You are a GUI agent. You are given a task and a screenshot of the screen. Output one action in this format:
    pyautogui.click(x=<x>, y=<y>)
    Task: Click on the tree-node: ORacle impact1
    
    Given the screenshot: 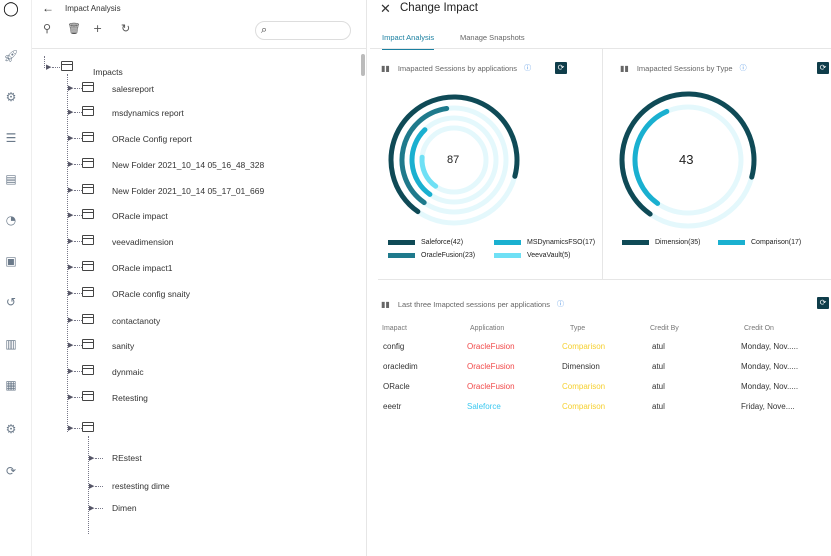 What is the action you would take?
    pyautogui.click(x=142, y=268)
    